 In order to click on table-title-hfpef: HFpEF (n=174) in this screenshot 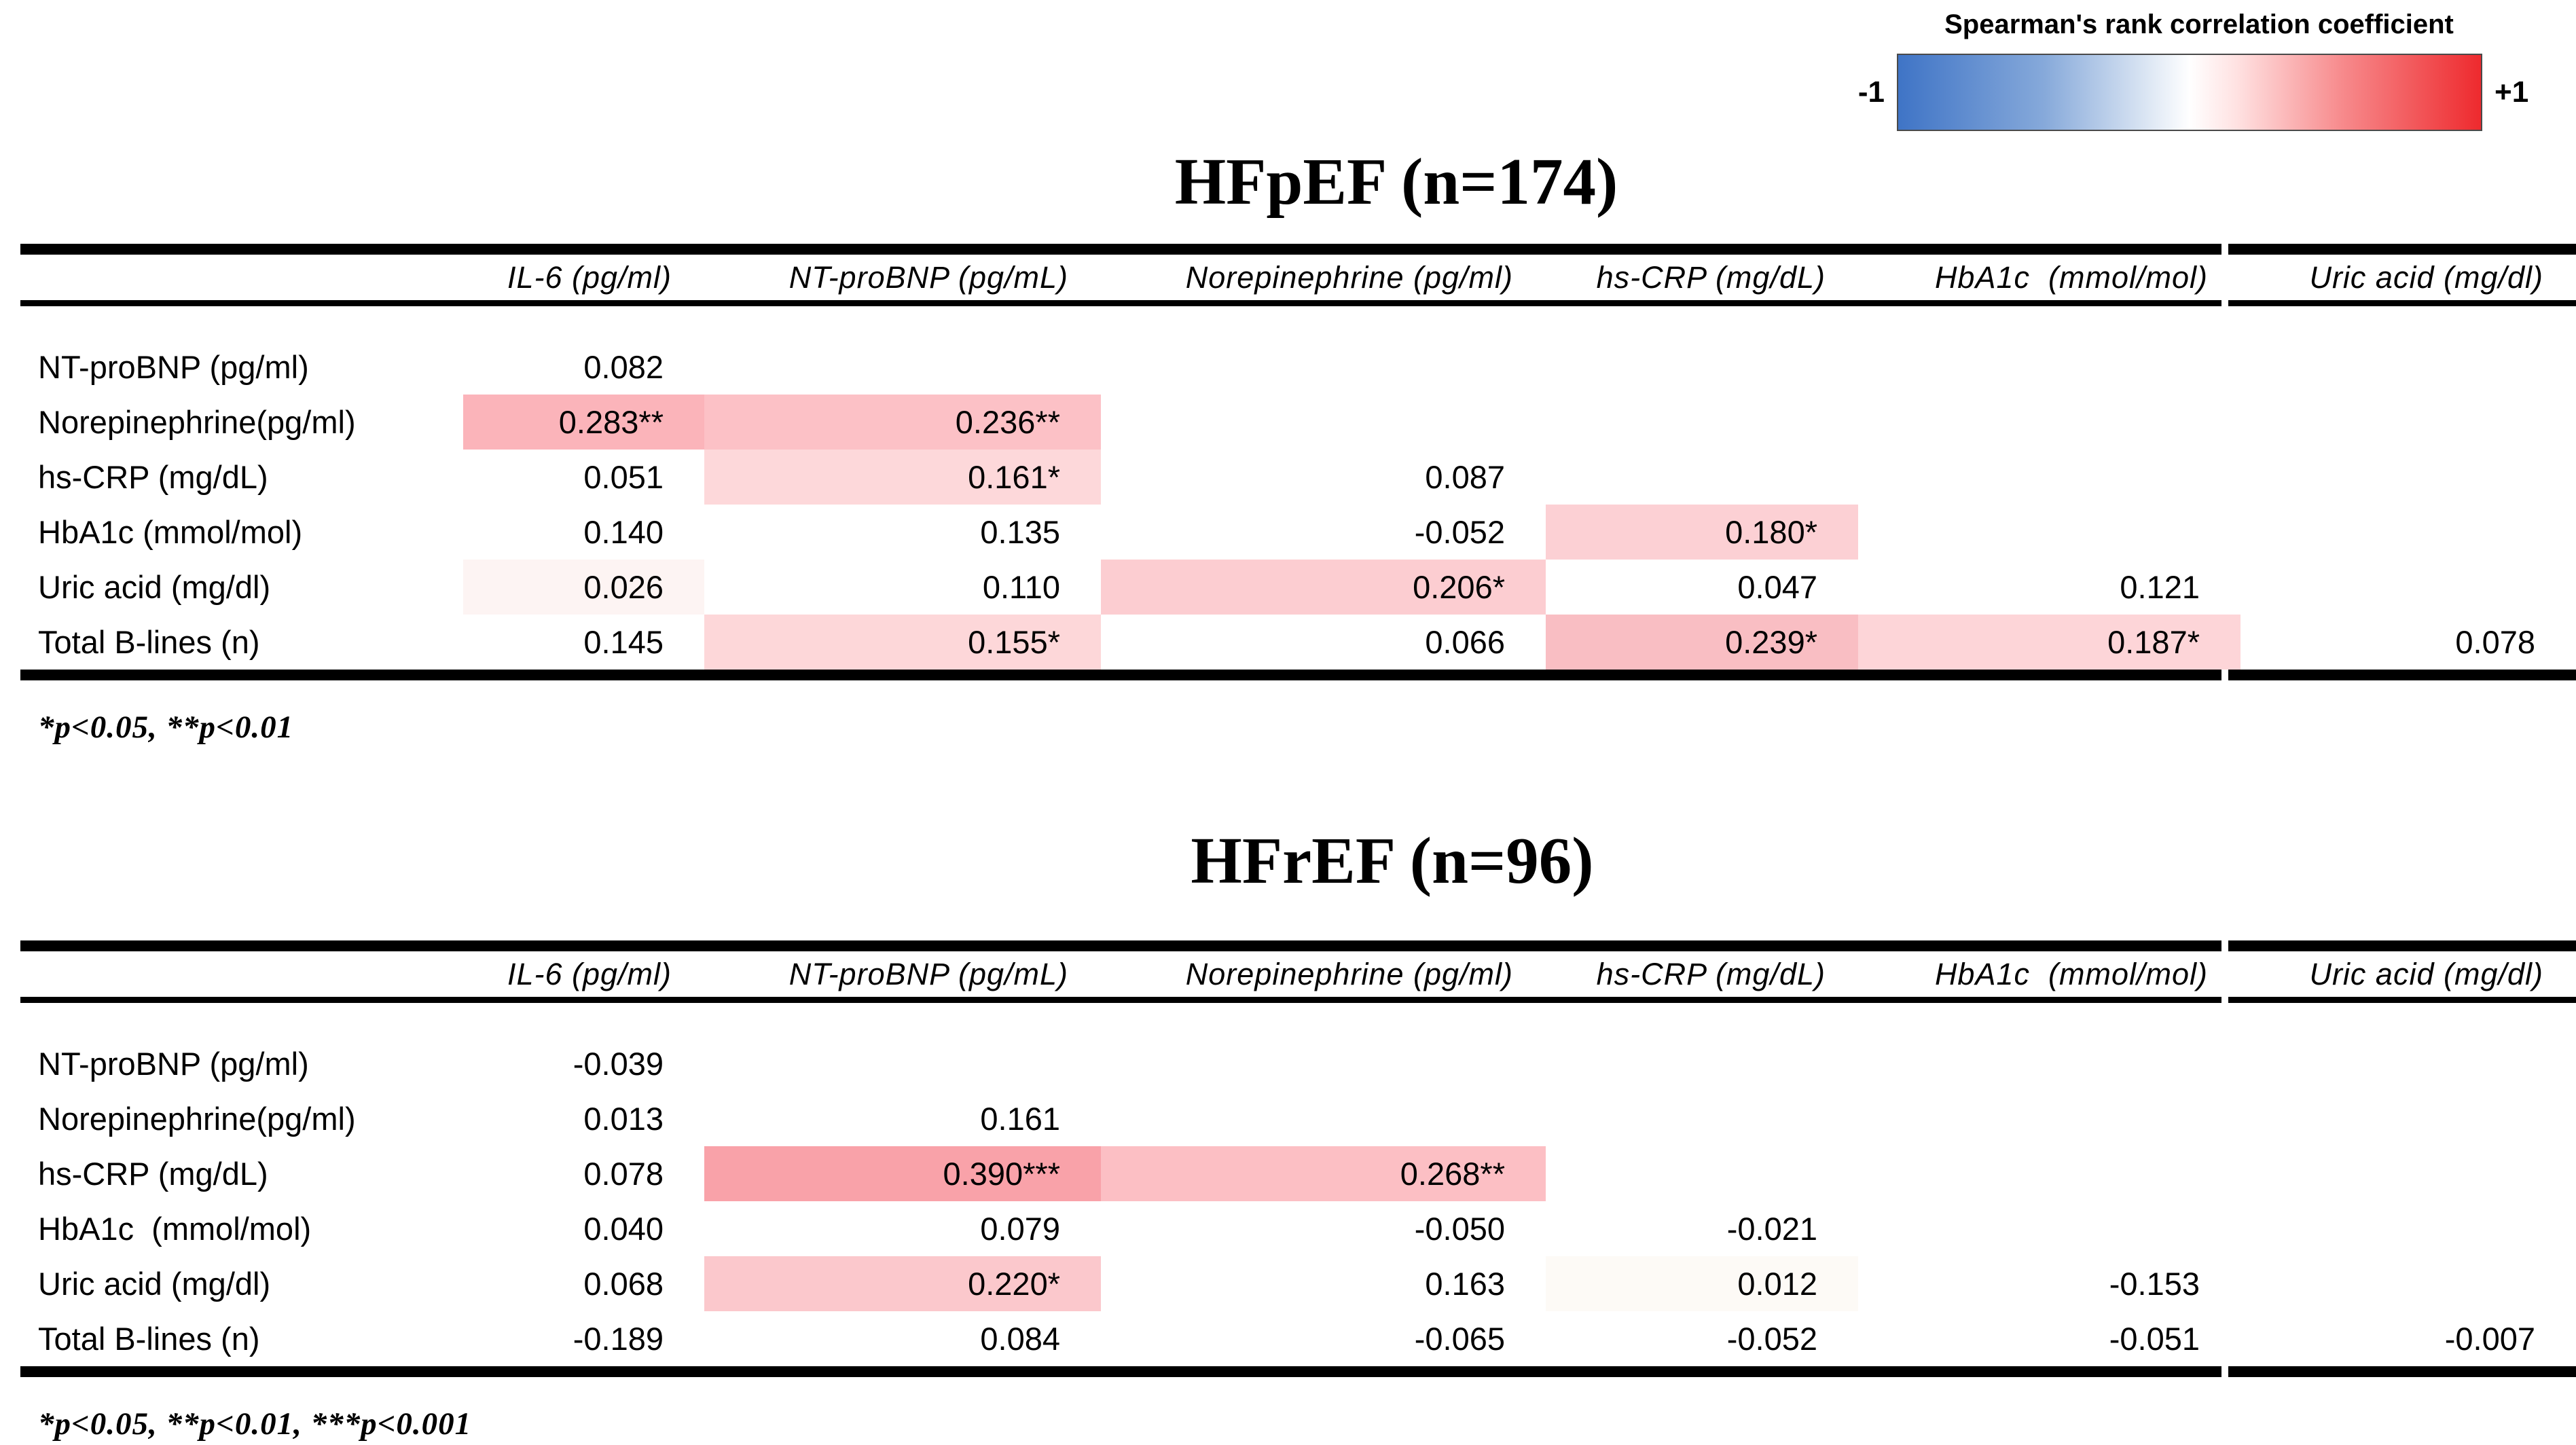, I will do `click(1396, 181)`.